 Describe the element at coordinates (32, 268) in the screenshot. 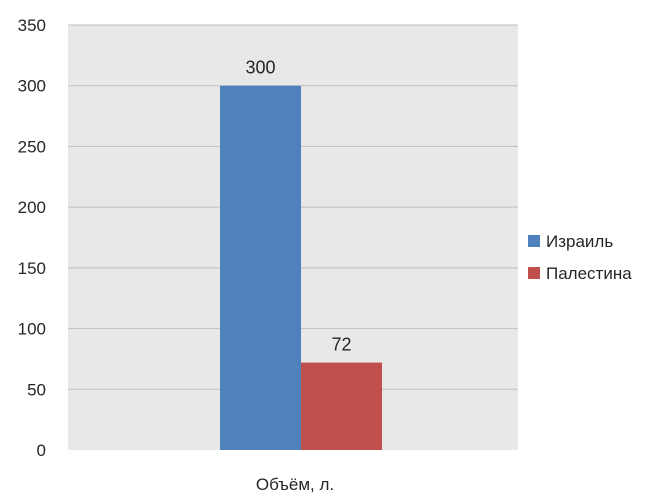

I see `y-tick-label: 150` at that location.